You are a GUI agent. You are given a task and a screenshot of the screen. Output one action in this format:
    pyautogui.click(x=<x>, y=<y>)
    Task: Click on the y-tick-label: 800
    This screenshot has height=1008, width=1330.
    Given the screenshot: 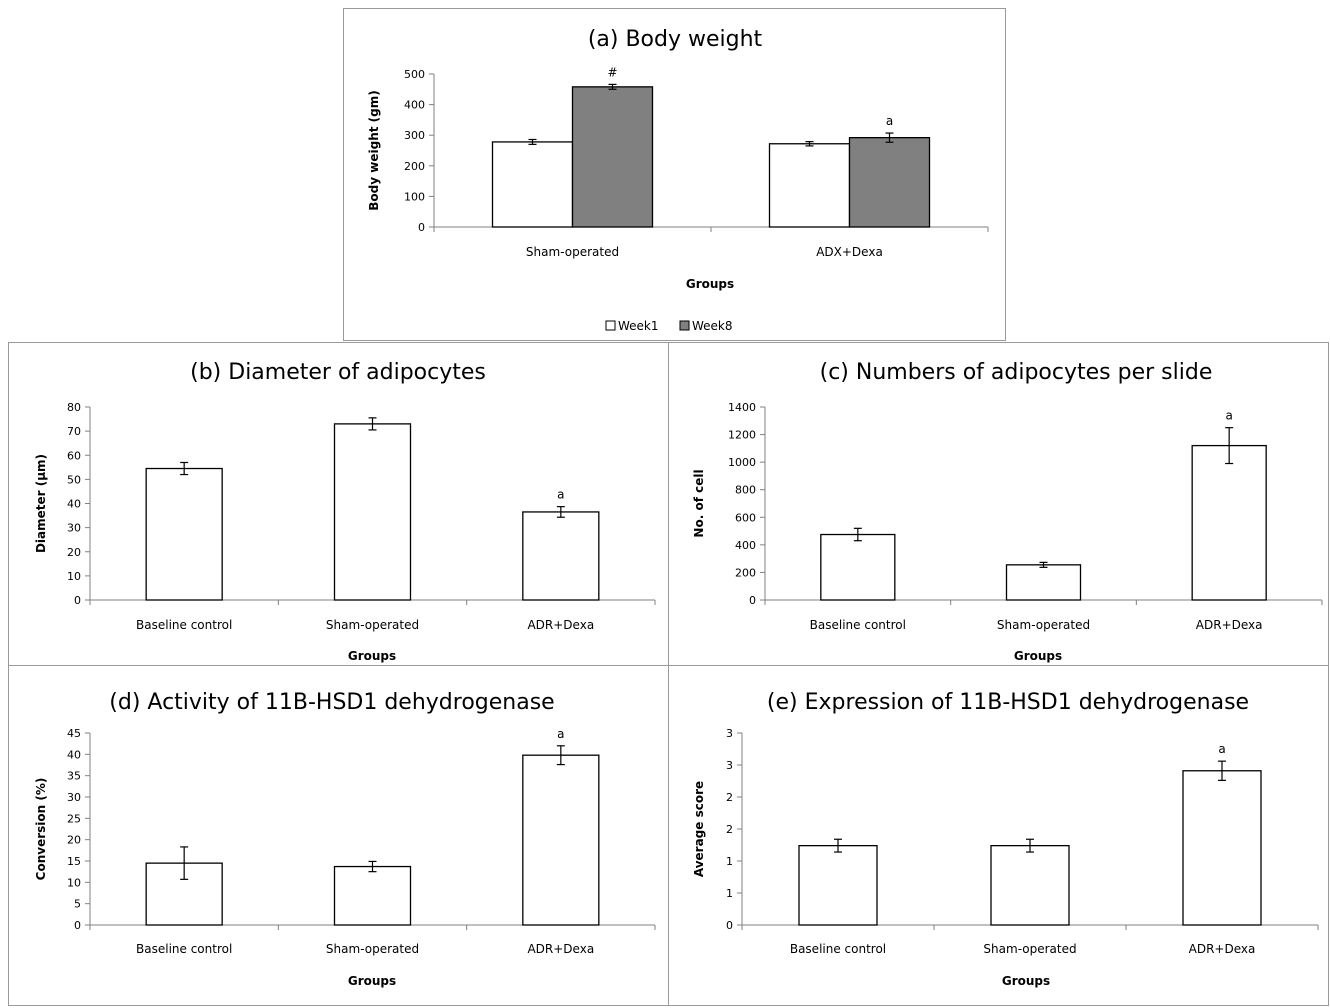 What is the action you would take?
    pyautogui.click(x=745, y=490)
    